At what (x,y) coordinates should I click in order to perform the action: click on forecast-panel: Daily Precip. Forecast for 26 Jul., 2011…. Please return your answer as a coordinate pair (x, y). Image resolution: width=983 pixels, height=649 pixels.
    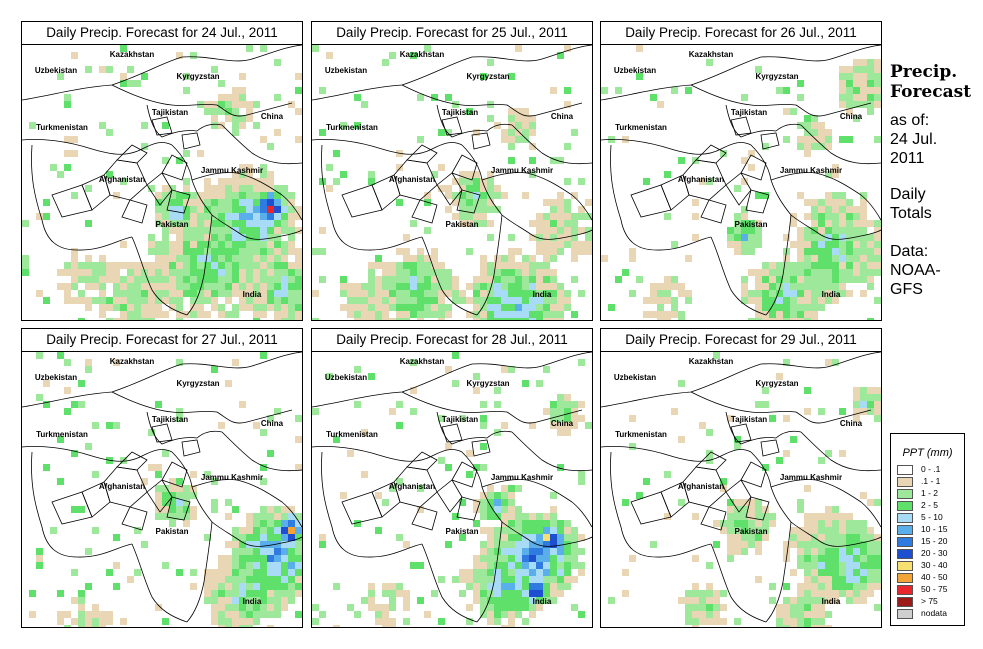
    Looking at the image, I should click on (741, 171).